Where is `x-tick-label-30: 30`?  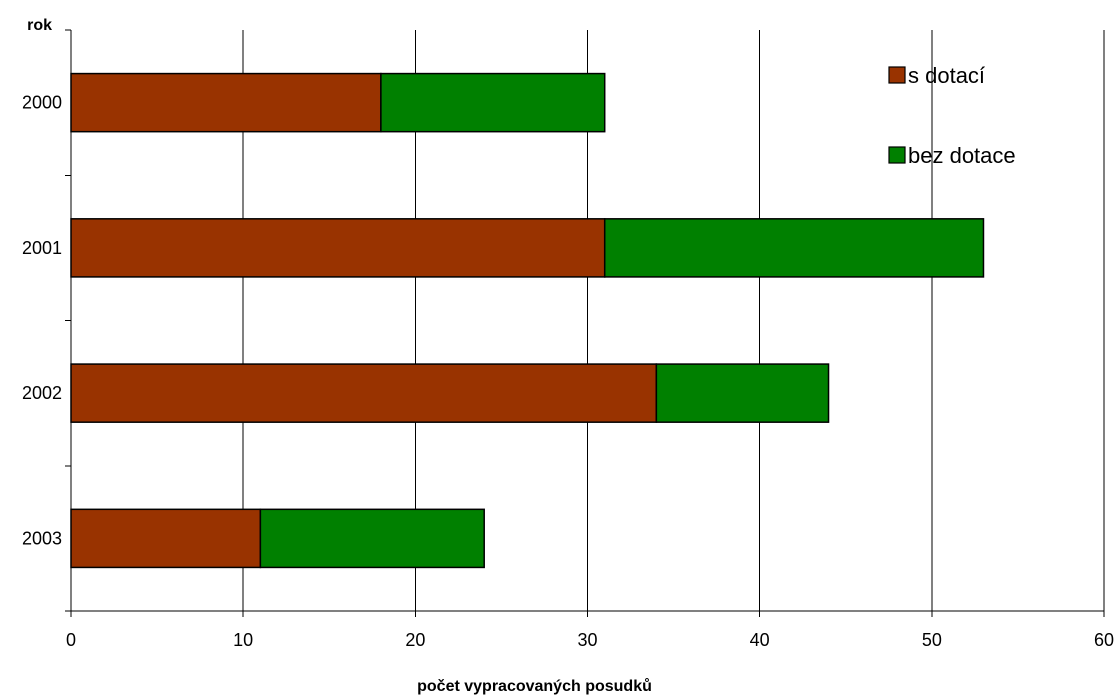 x-tick-label-30: 30 is located at coordinates (587, 640).